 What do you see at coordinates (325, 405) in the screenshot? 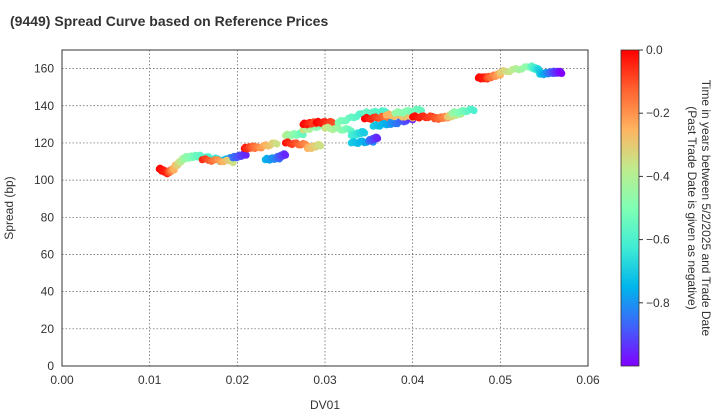
I see `x-axis-label: DV01` at bounding box center [325, 405].